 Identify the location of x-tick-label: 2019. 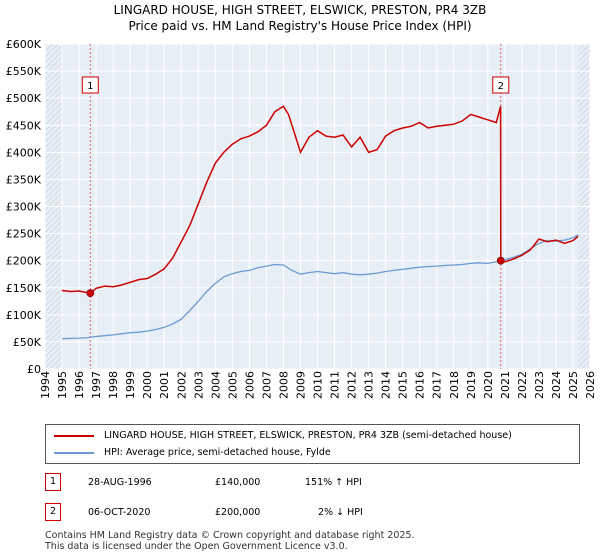
(471, 385).